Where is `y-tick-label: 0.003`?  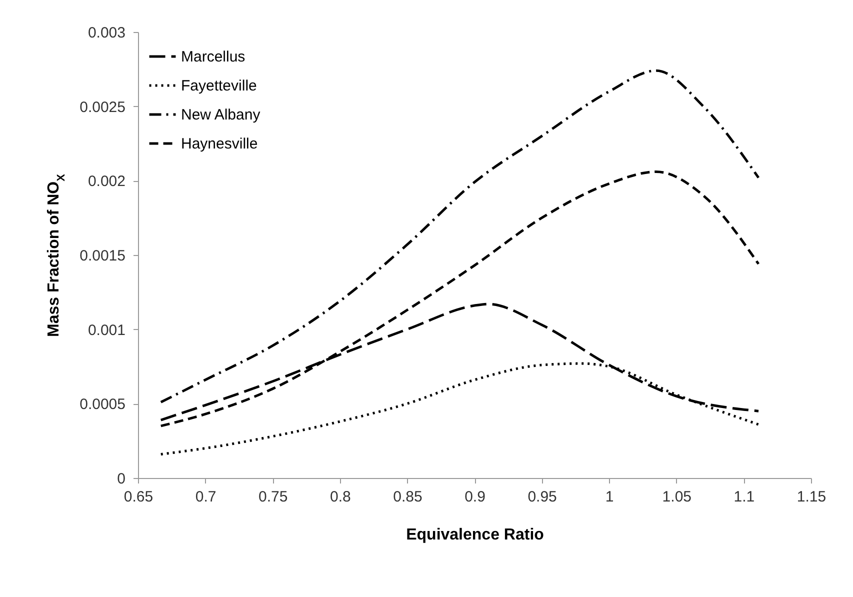 y-tick-label: 0.003 is located at coordinates (107, 33).